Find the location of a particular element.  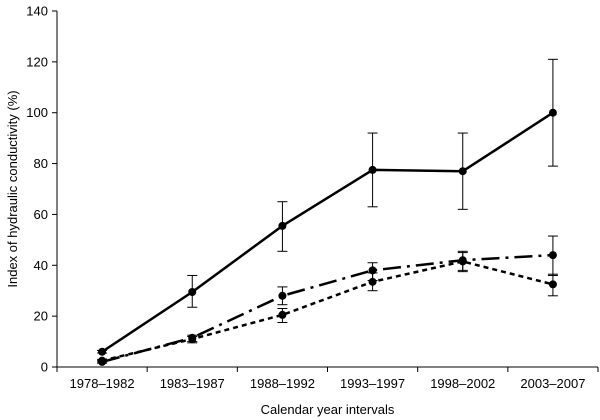

x-tick-label: 1988–1992 is located at coordinates (282, 383).